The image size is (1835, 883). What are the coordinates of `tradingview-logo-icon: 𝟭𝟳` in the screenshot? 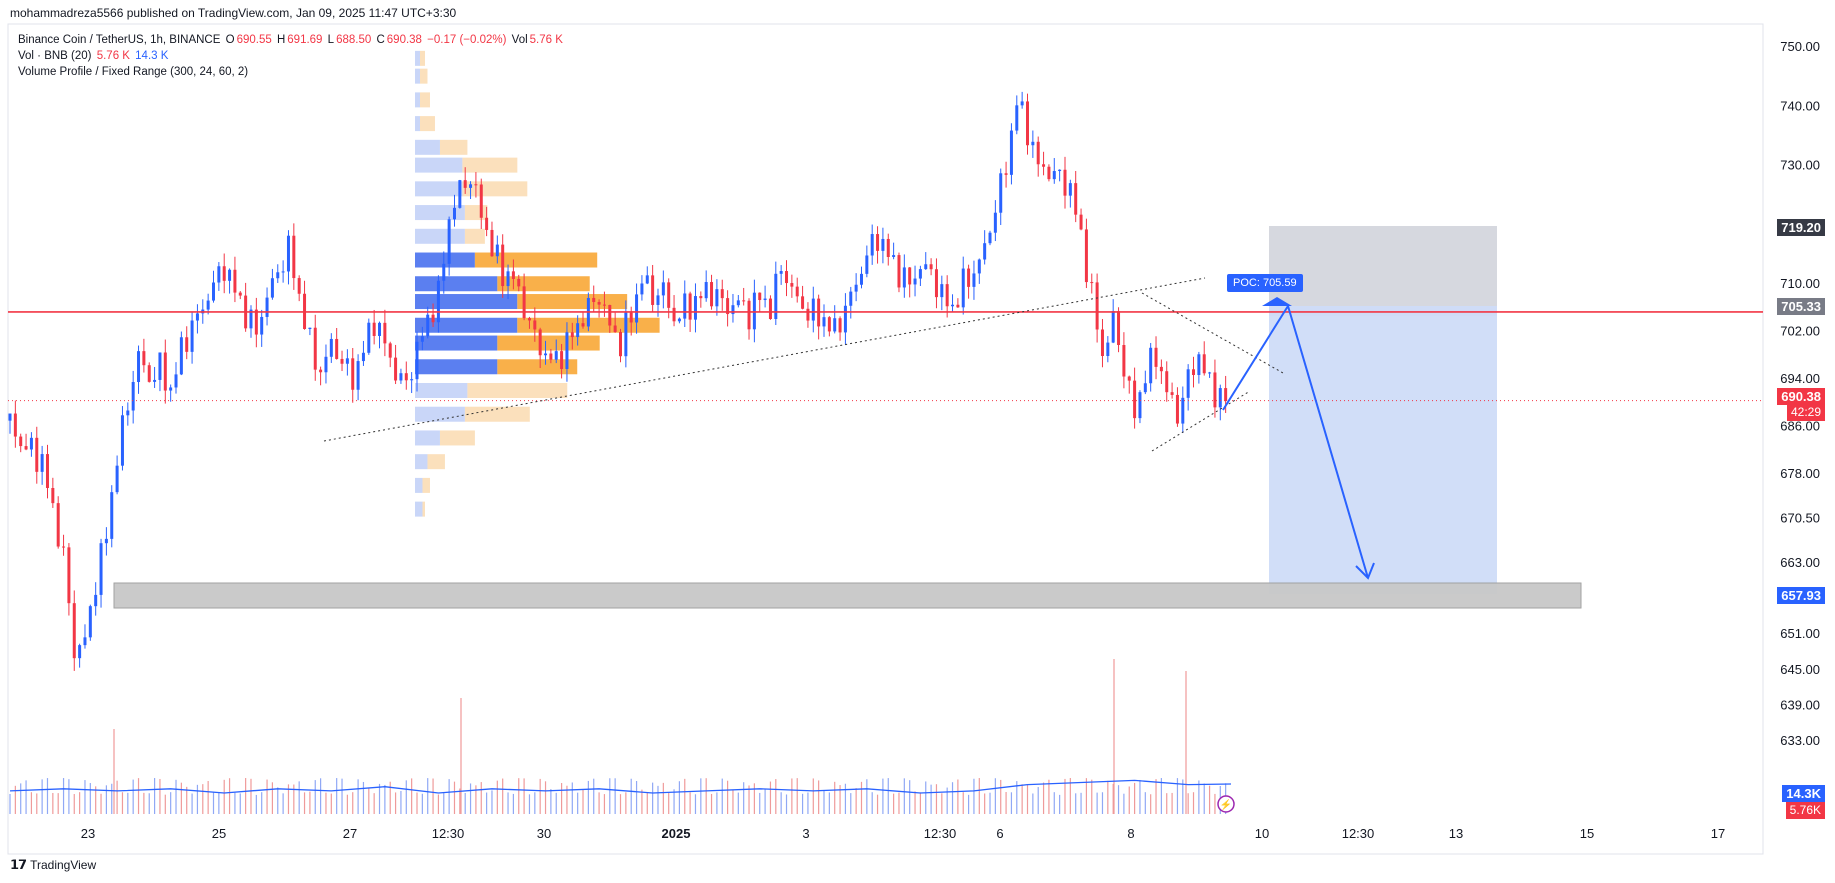 It's located at (18, 864).